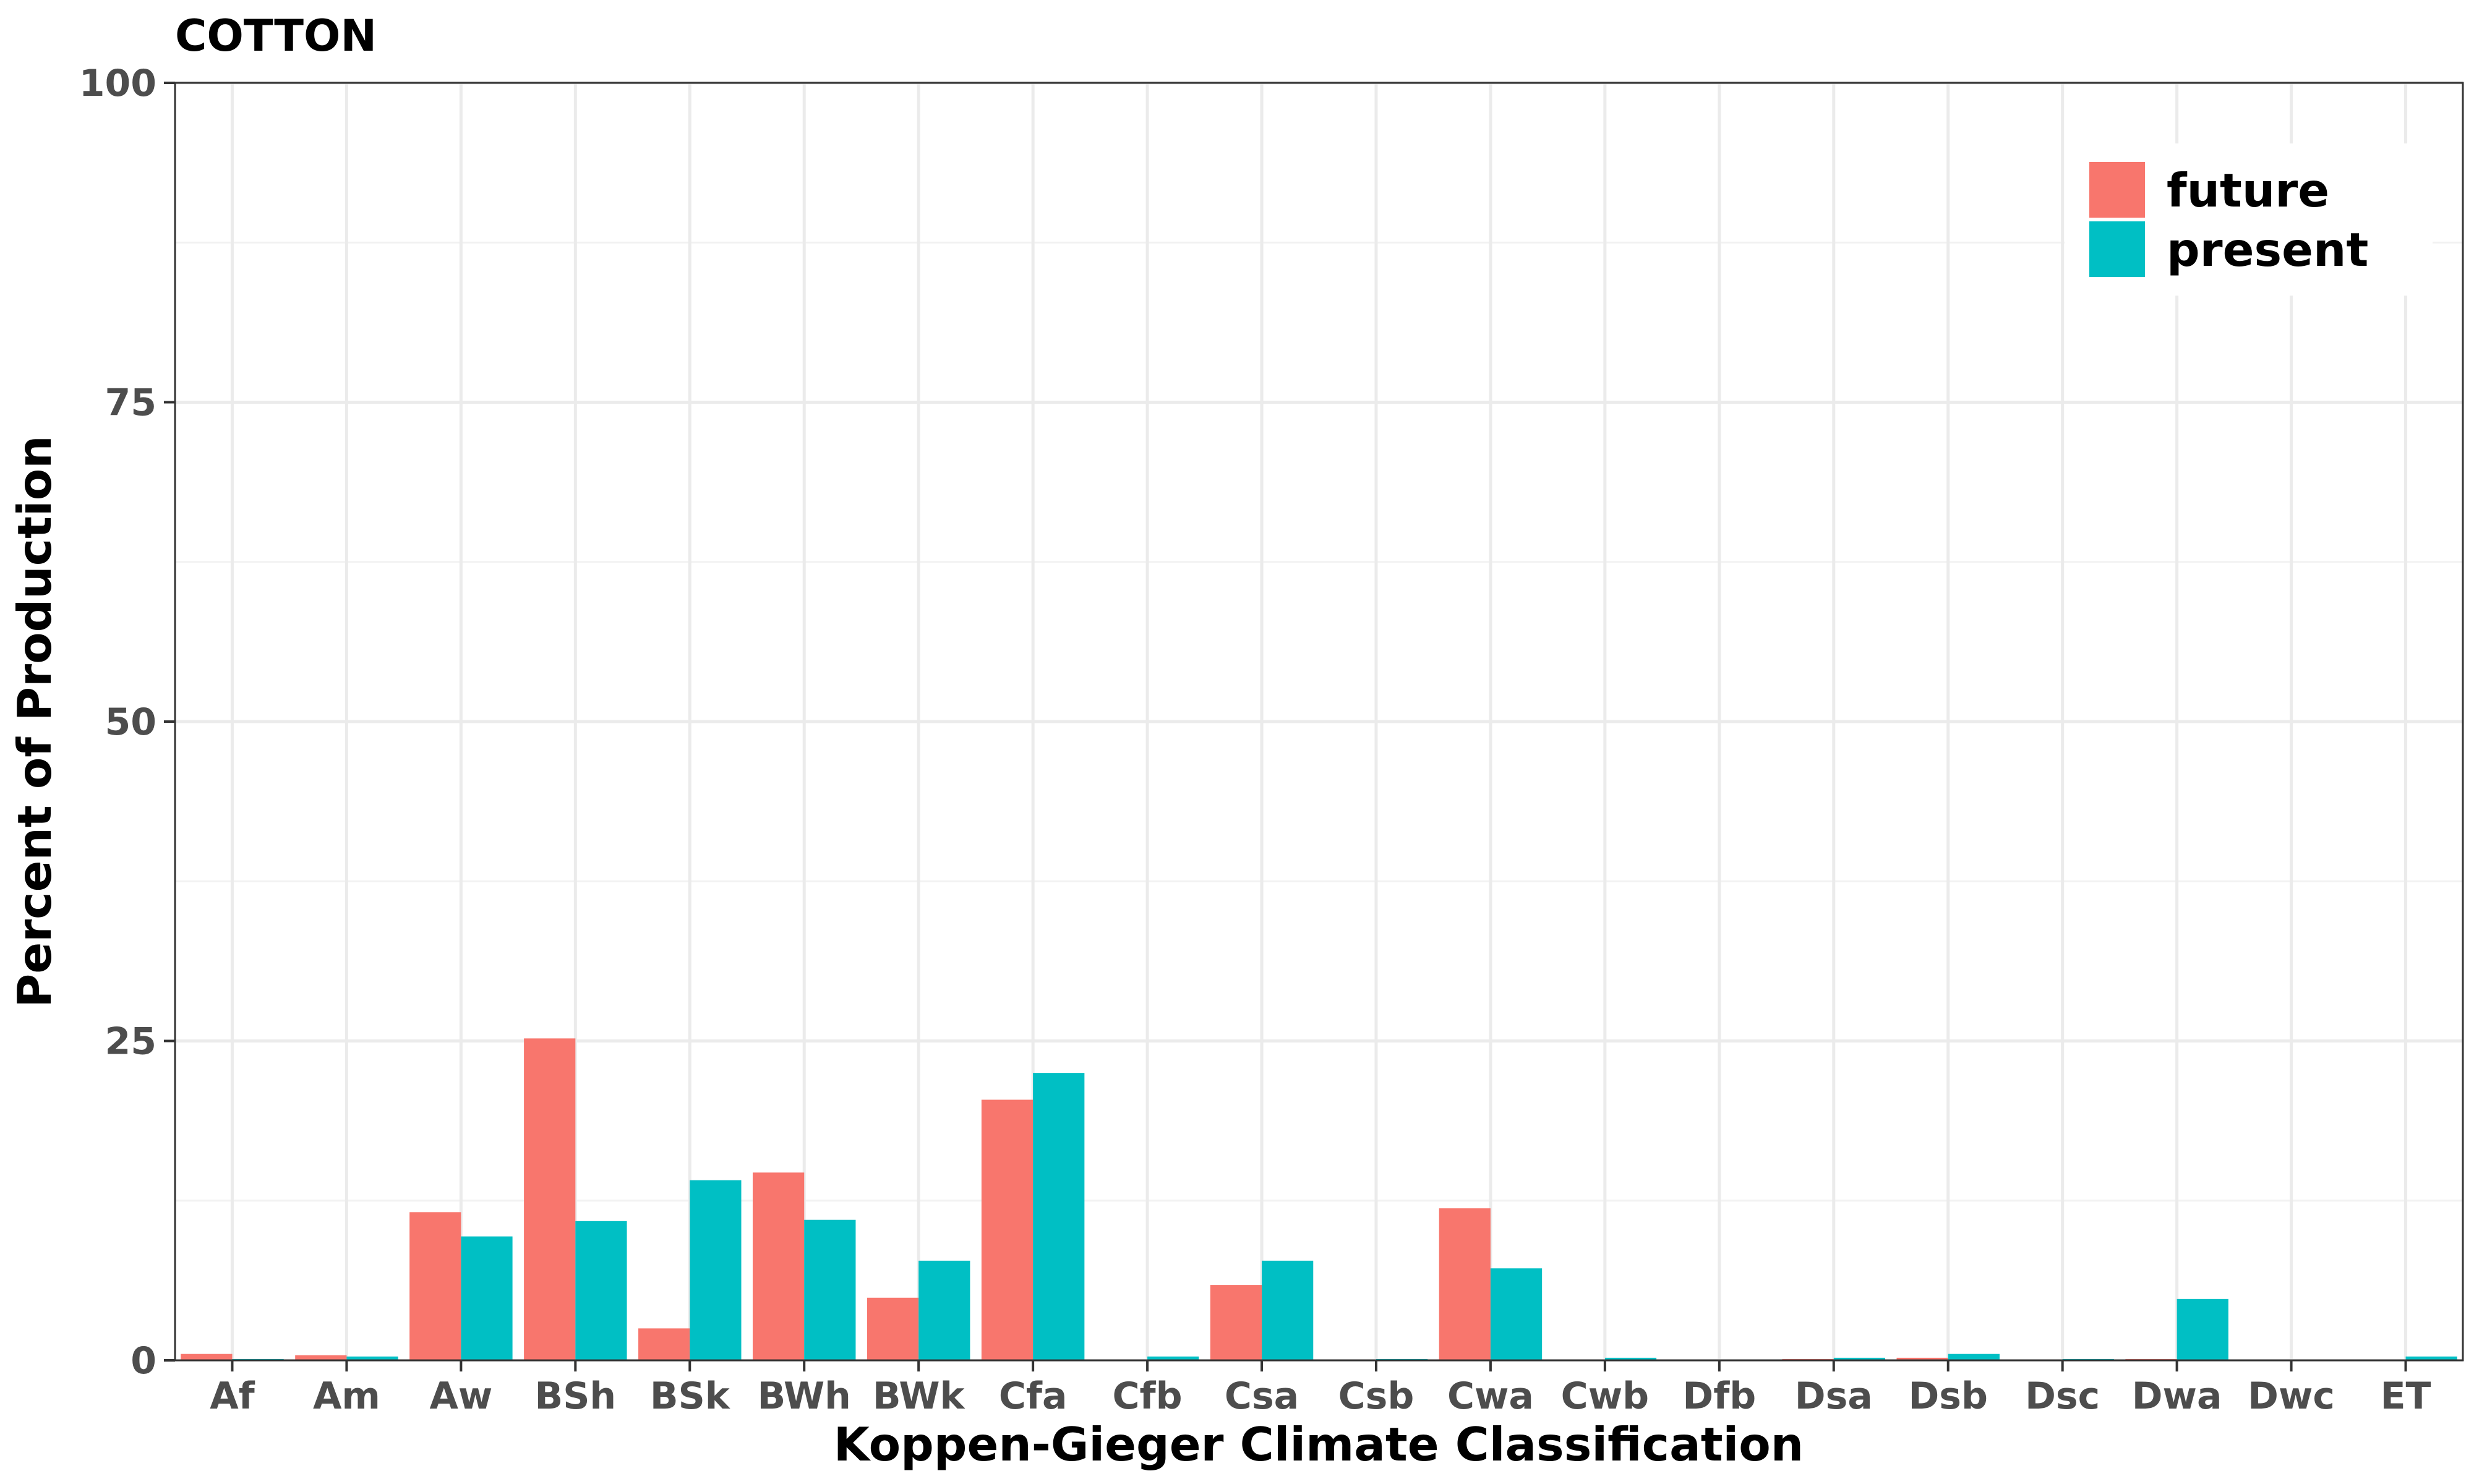  What do you see at coordinates (460, 1396) in the screenshot?
I see `x-tick-label: Aw` at bounding box center [460, 1396].